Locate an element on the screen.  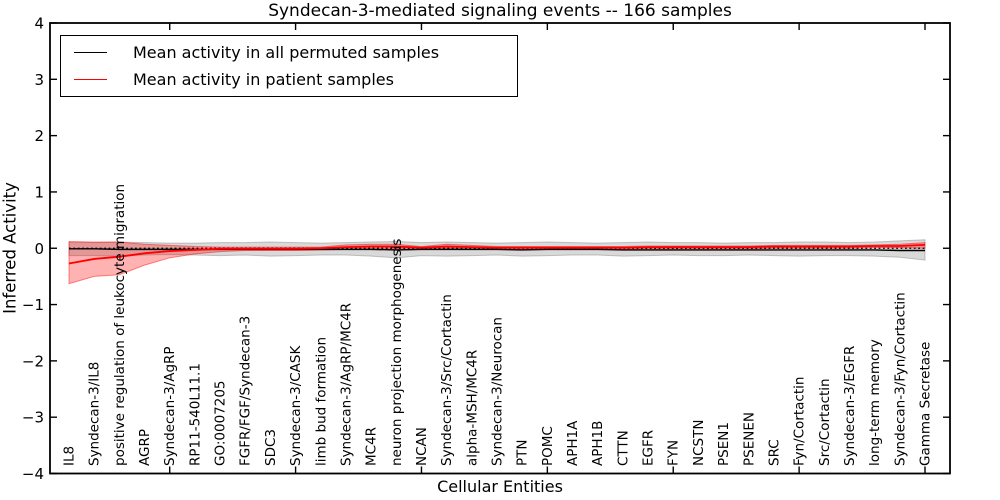
x-tick-label: FGFR/FGF/Syndecan-3 is located at coordinates (246, 391).